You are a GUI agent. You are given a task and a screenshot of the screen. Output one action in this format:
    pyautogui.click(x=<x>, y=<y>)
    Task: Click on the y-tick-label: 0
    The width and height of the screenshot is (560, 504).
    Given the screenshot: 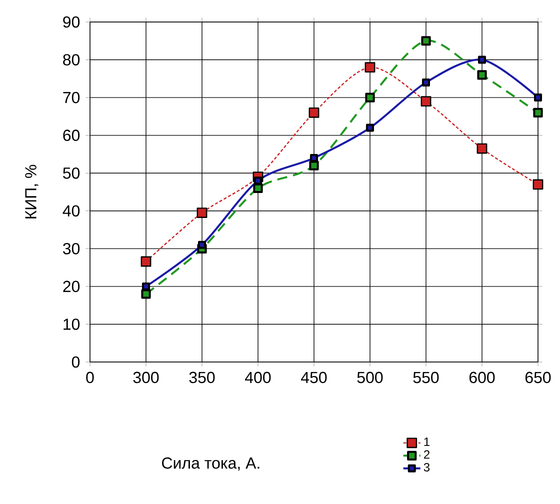 What is the action you would take?
    pyautogui.click(x=76, y=362)
    